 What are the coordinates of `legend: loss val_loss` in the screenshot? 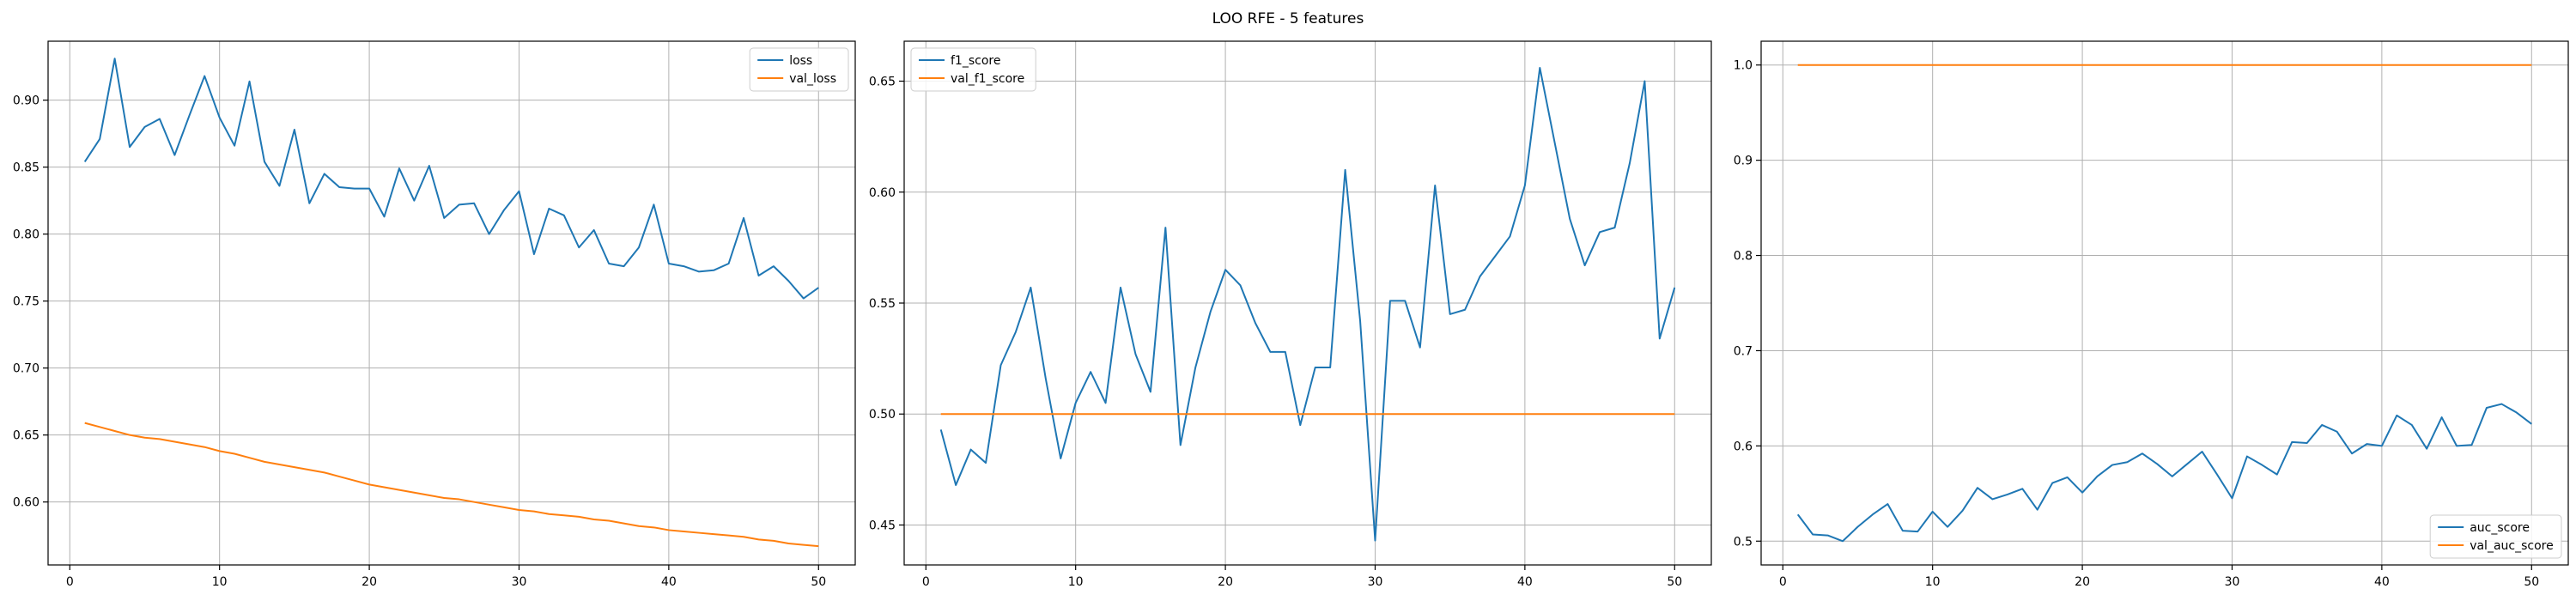 It's located at (799, 69).